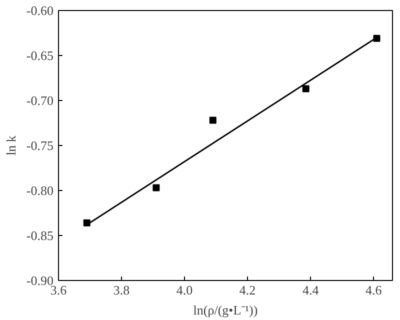 Image resolution: width=400 pixels, height=320 pixels. I want to click on x-tick-label: 4.4, so click(311, 290).